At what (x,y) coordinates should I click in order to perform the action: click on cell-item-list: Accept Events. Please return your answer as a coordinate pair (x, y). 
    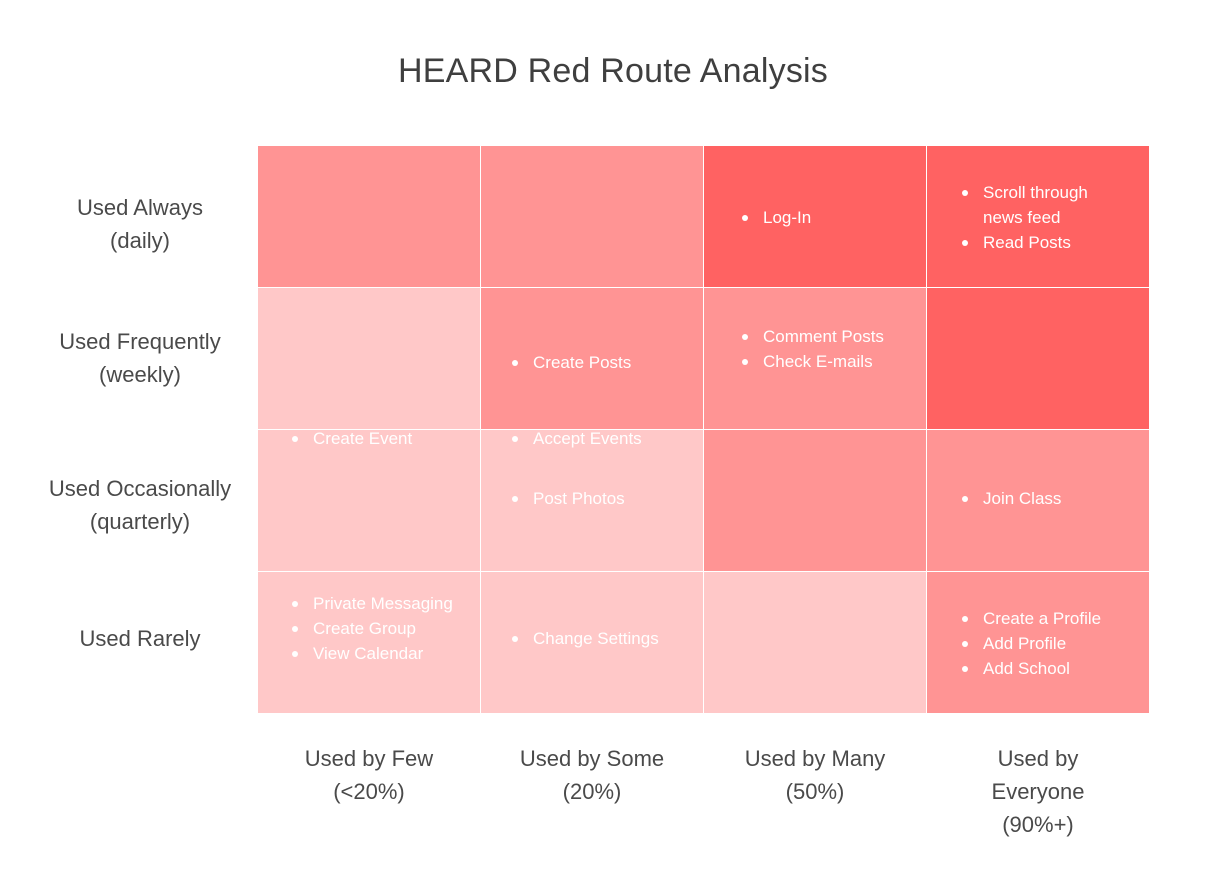
    Looking at the image, I should click on (602, 438).